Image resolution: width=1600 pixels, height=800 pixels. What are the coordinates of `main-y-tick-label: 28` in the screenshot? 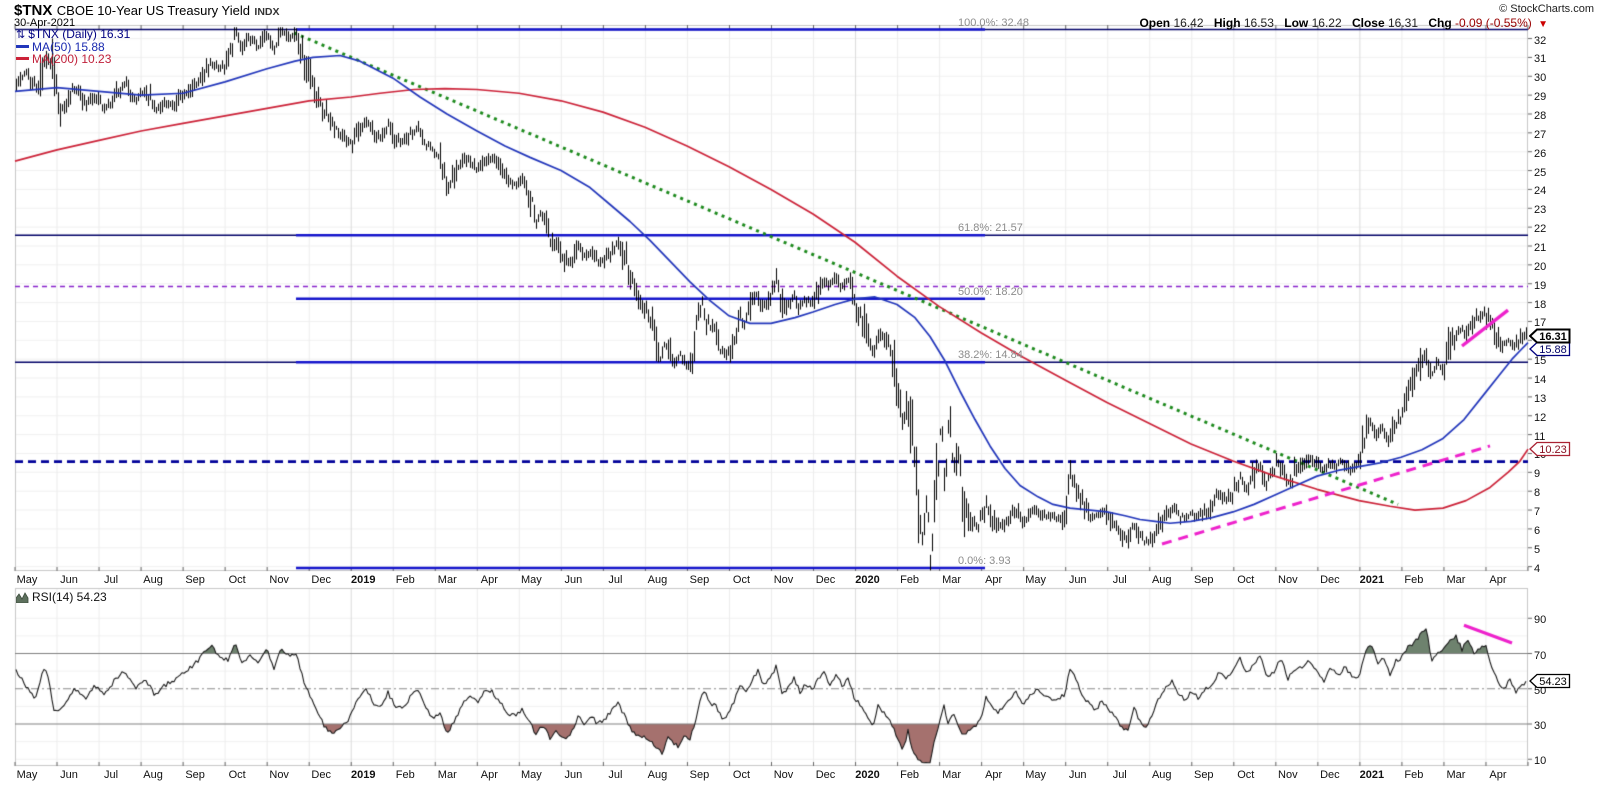 It's located at (1540, 115).